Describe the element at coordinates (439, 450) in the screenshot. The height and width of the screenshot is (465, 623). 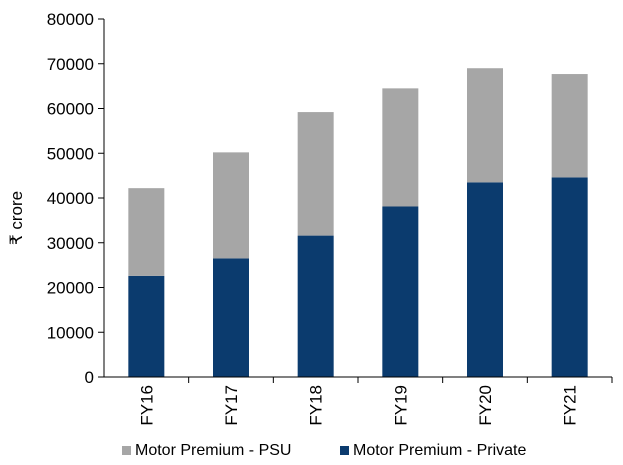
I see `legend-label: Motor Premium - Private` at that location.